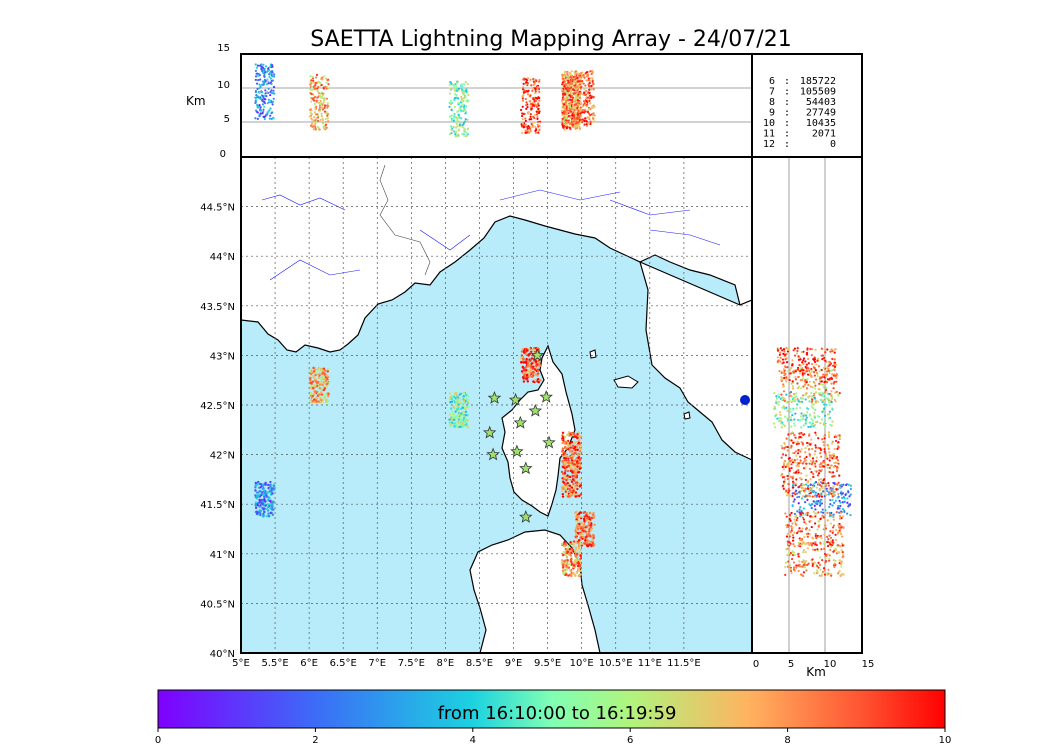 The height and width of the screenshot is (750, 1050). I want to click on blue-marker, so click(745, 400).